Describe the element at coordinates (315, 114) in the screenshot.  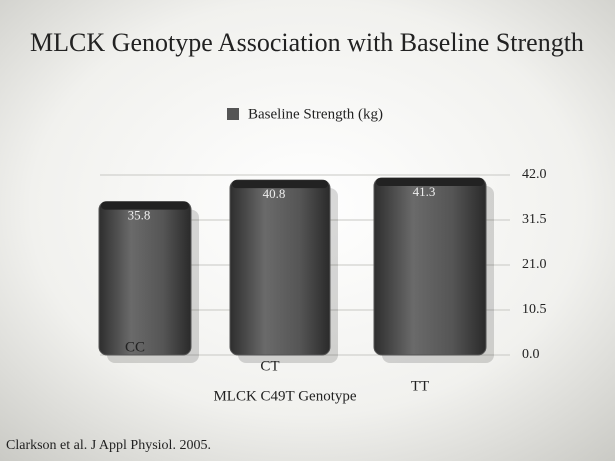
I see `legend-label: Baseline Strength (kg)` at that location.